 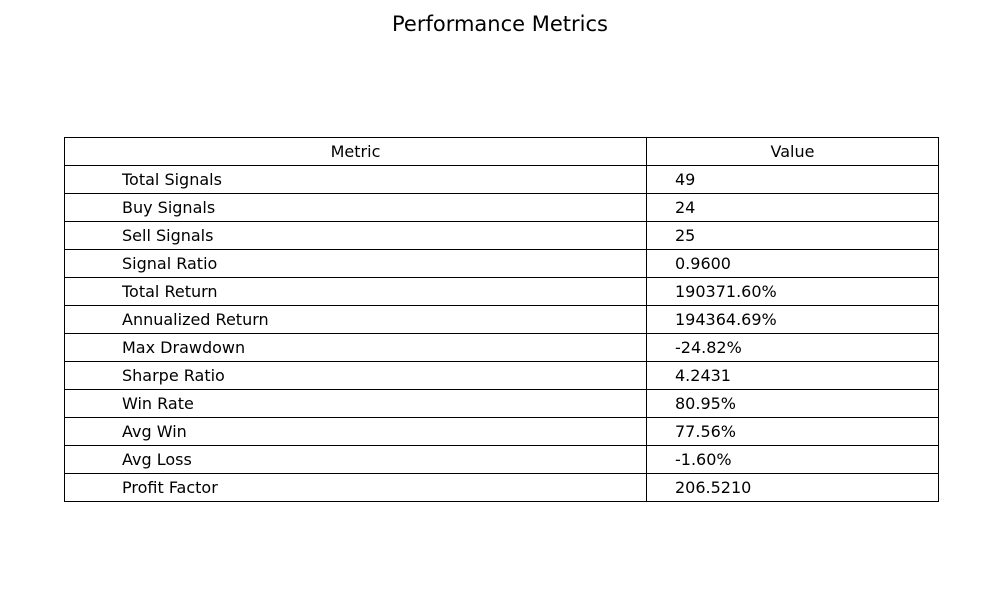 What do you see at coordinates (792, 235) in the screenshot?
I see `metric-value-cell: 25` at bounding box center [792, 235].